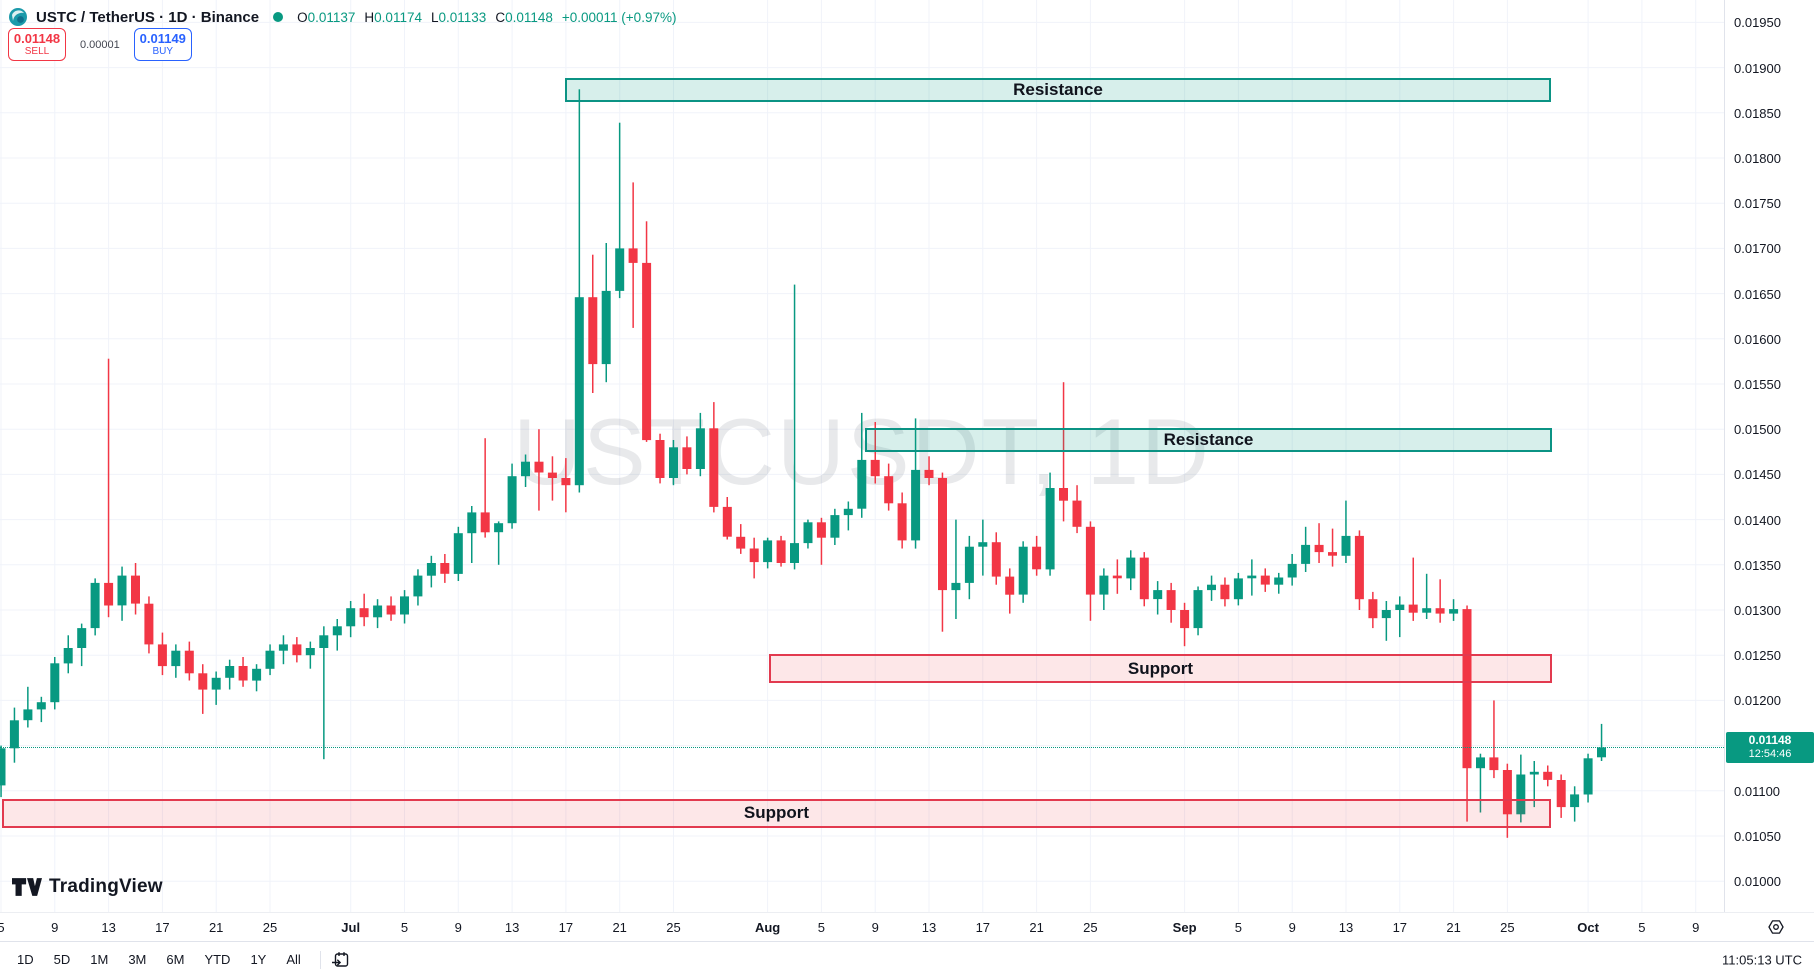  What do you see at coordinates (99, 959) in the screenshot?
I see `range-button-1m: 1M` at bounding box center [99, 959].